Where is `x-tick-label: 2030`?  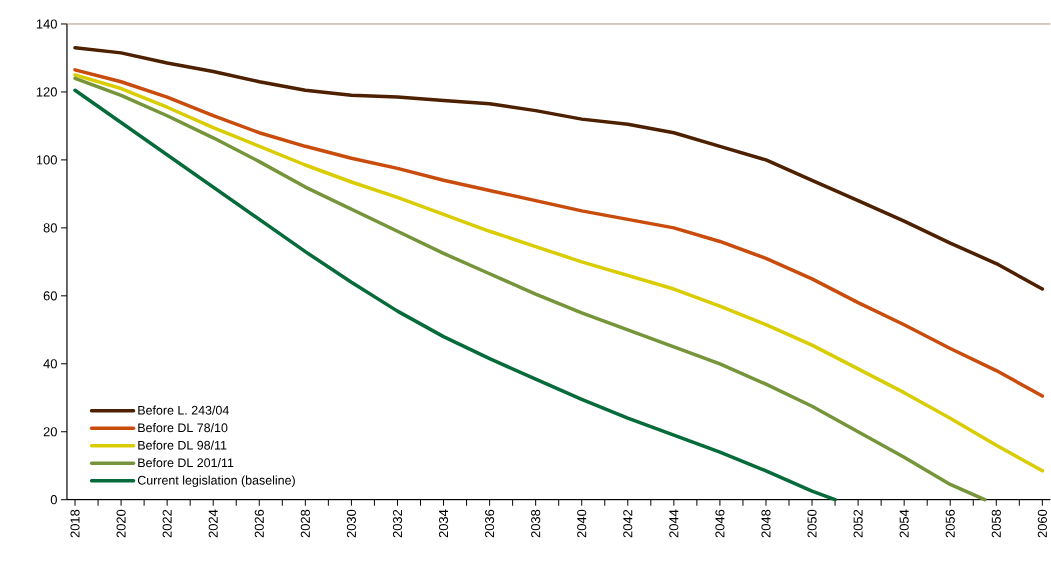
x-tick-label: 2030 is located at coordinates (351, 523).